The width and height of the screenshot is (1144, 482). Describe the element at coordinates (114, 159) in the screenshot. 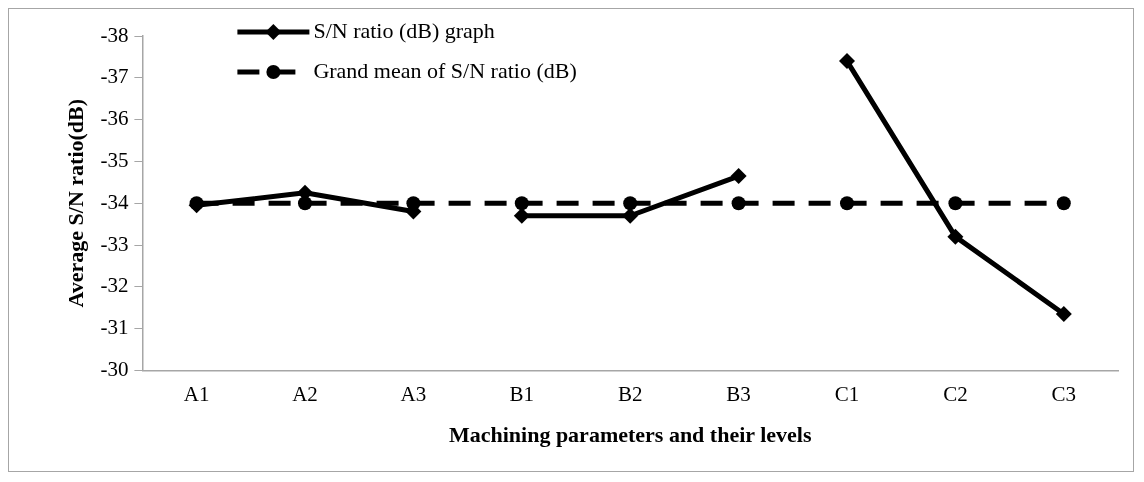

I see `y-tick-label: -35` at that location.